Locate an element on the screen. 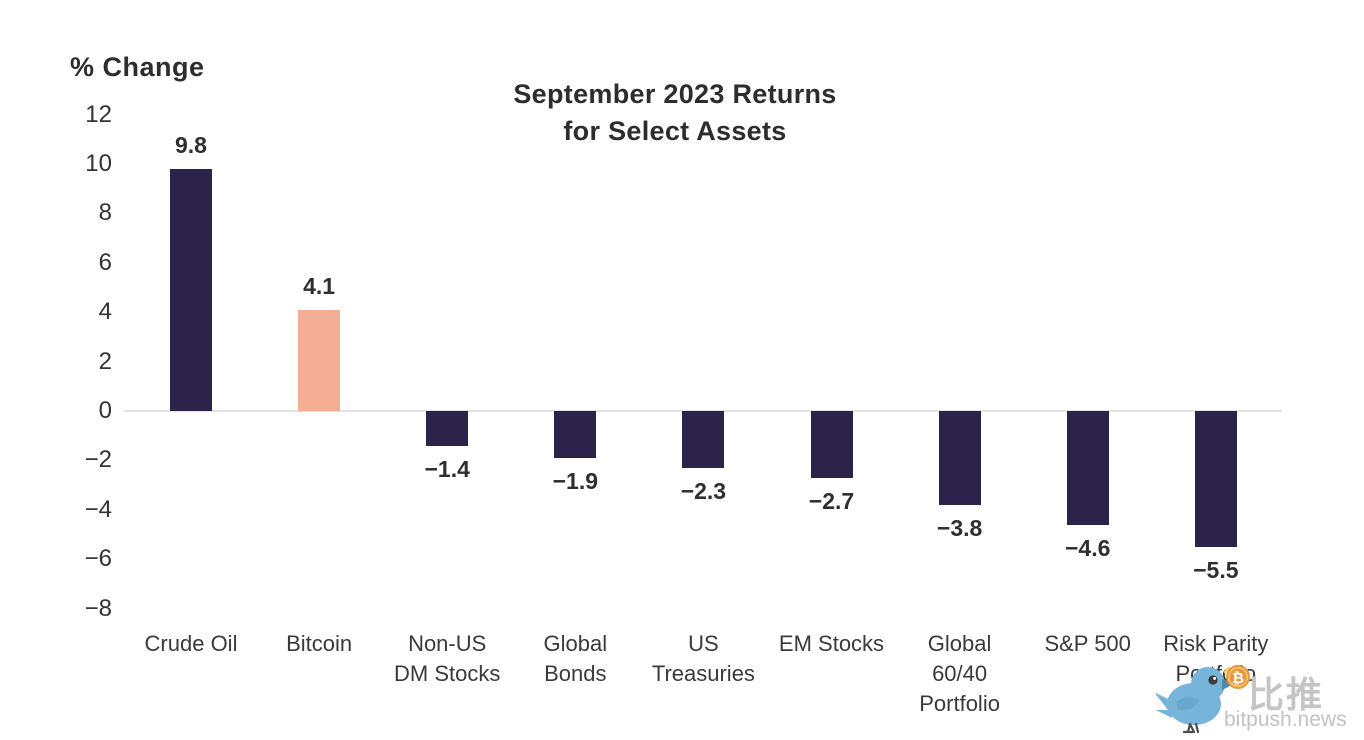 The image size is (1364, 740). bar-em-stocks is located at coordinates (831, 444).